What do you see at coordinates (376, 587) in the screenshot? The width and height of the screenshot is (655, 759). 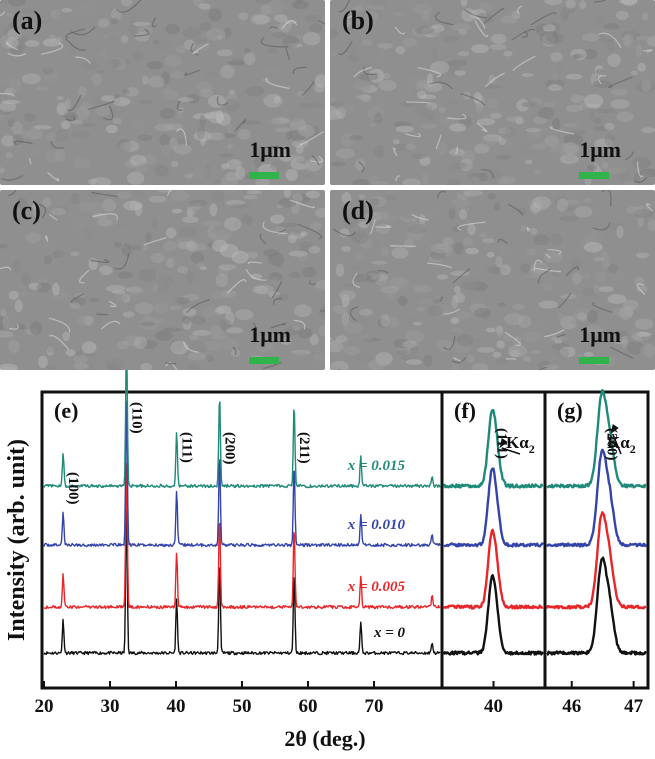 I see `series-label: x = 0.005` at bounding box center [376, 587].